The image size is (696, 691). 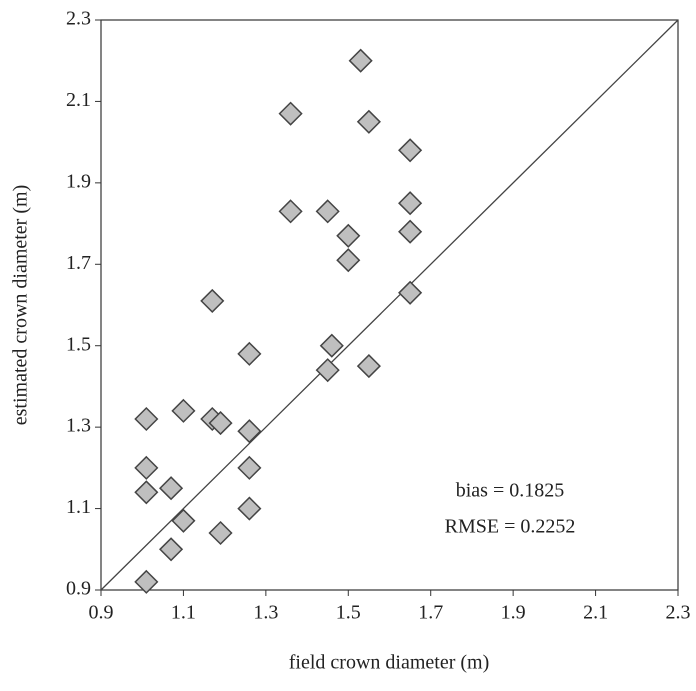 What do you see at coordinates (101, 613) in the screenshot?
I see `x-tick-label: 0.9` at bounding box center [101, 613].